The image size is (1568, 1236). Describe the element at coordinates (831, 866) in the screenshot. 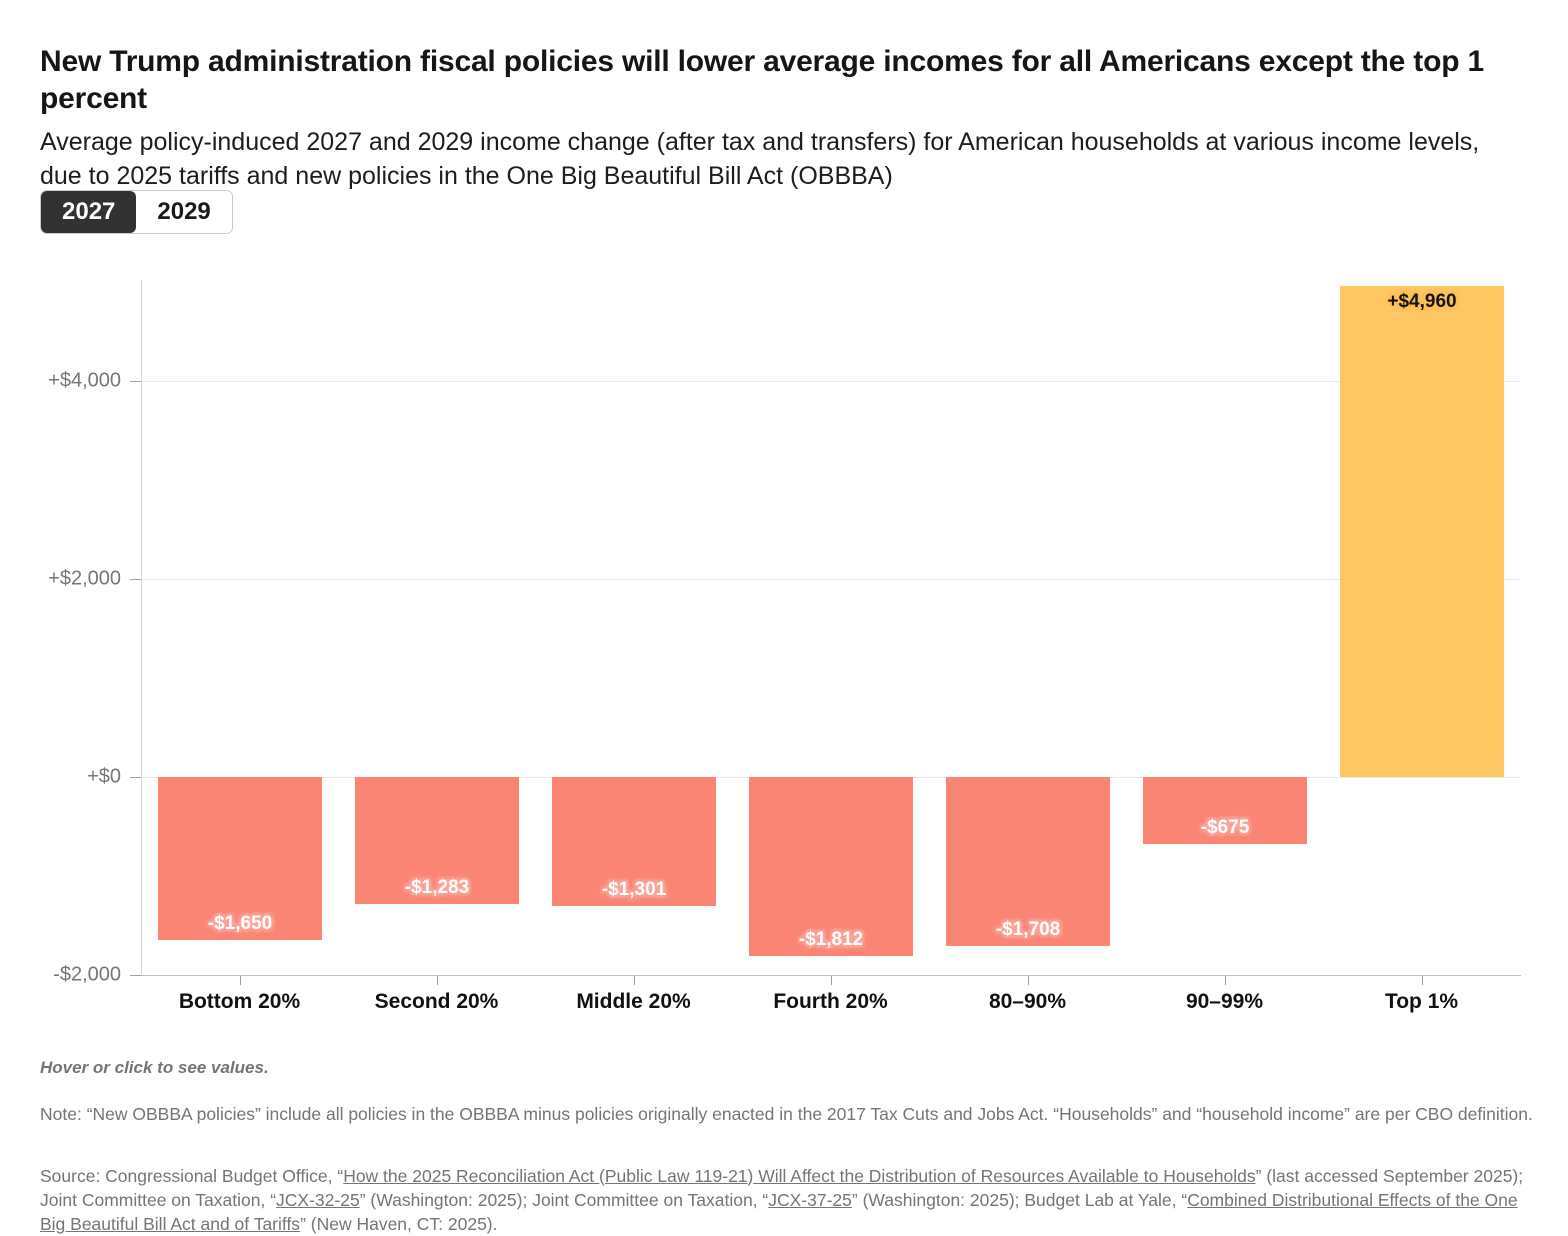

I see `bar-fourth-20: -$1,812` at that location.